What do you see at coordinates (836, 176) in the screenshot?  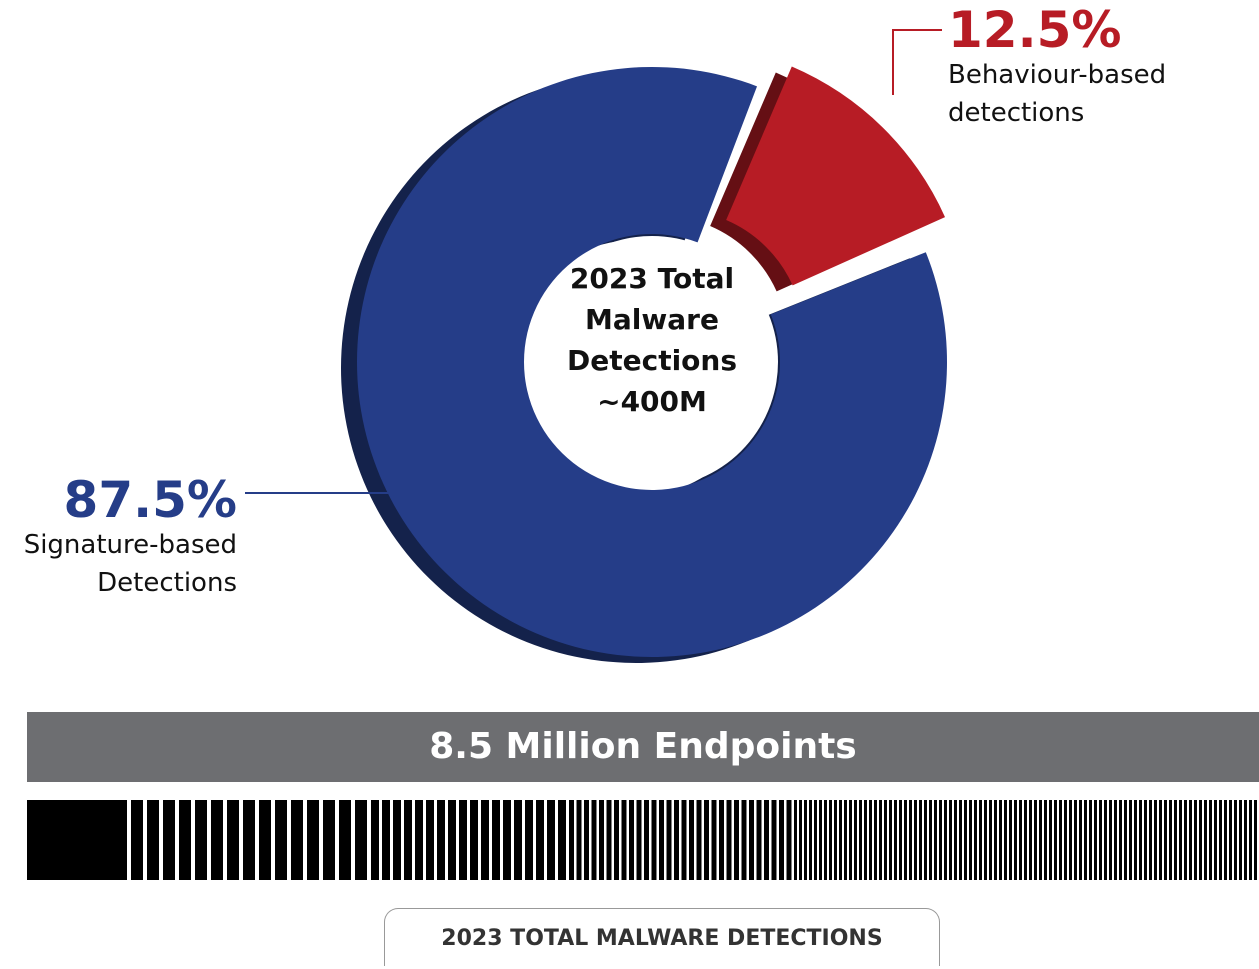 I see `slice` at bounding box center [836, 176].